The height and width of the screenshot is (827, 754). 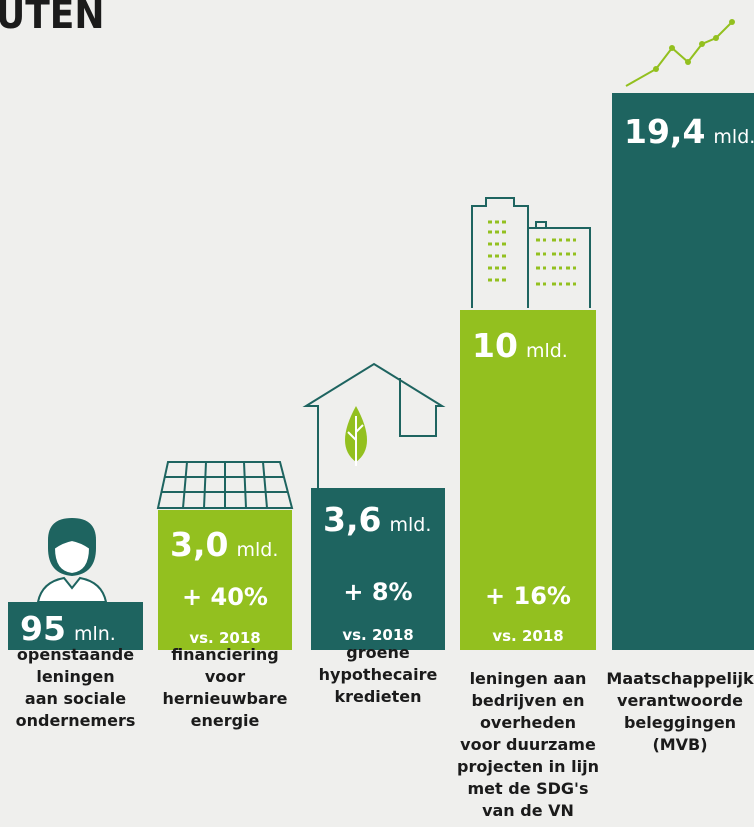 What do you see at coordinates (528, 788) in the screenshot?
I see `label-line: met de SDG's` at bounding box center [528, 788].